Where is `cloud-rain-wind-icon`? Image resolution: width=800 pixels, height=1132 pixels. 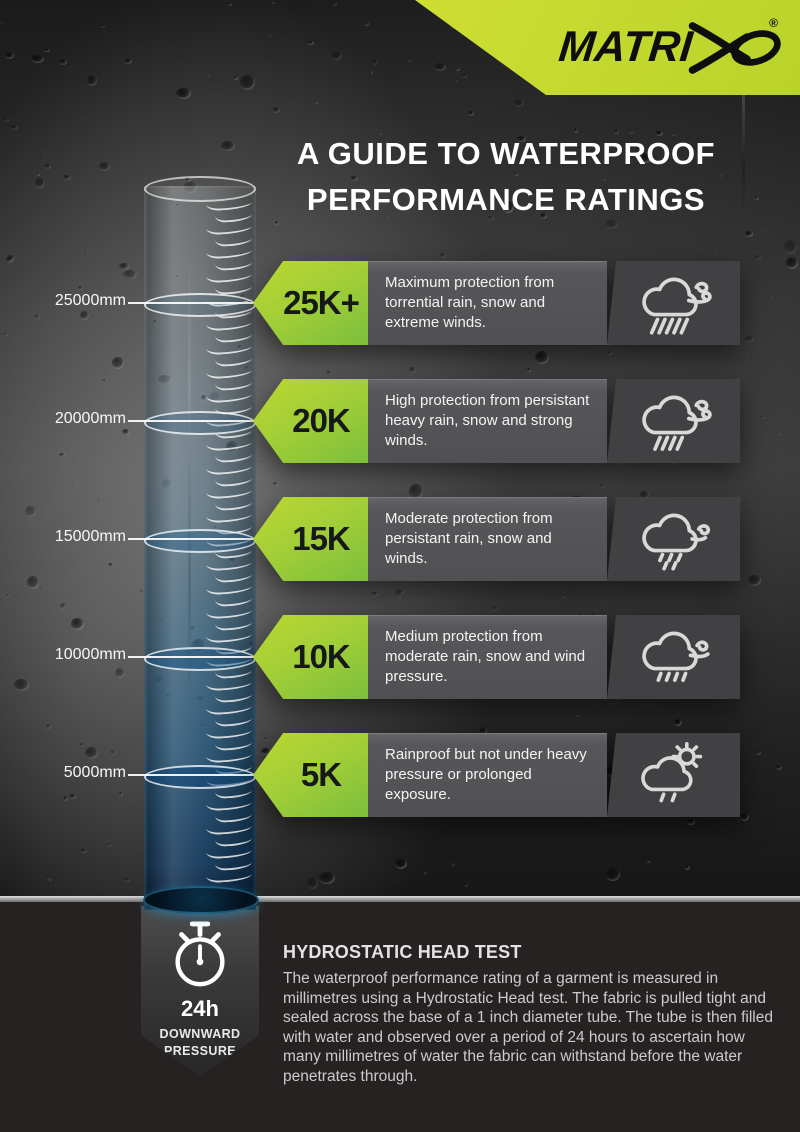
cloud-rain-wind-icon is located at coordinates (674, 539).